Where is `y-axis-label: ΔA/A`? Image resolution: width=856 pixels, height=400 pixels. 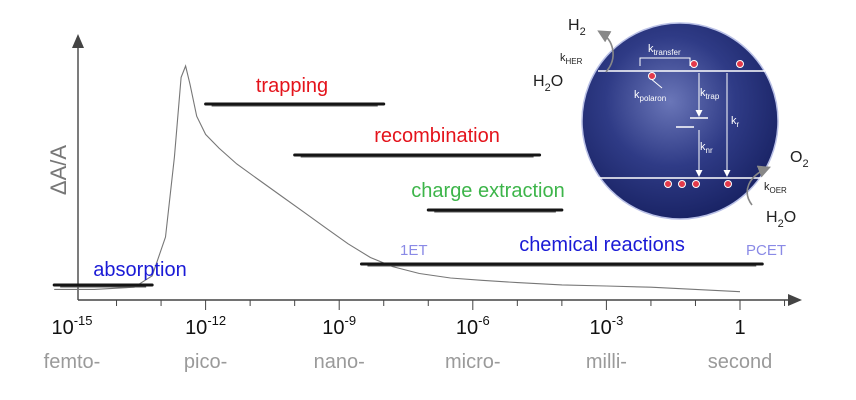
y-axis-label: ΔA/A is located at coordinates (58, 170).